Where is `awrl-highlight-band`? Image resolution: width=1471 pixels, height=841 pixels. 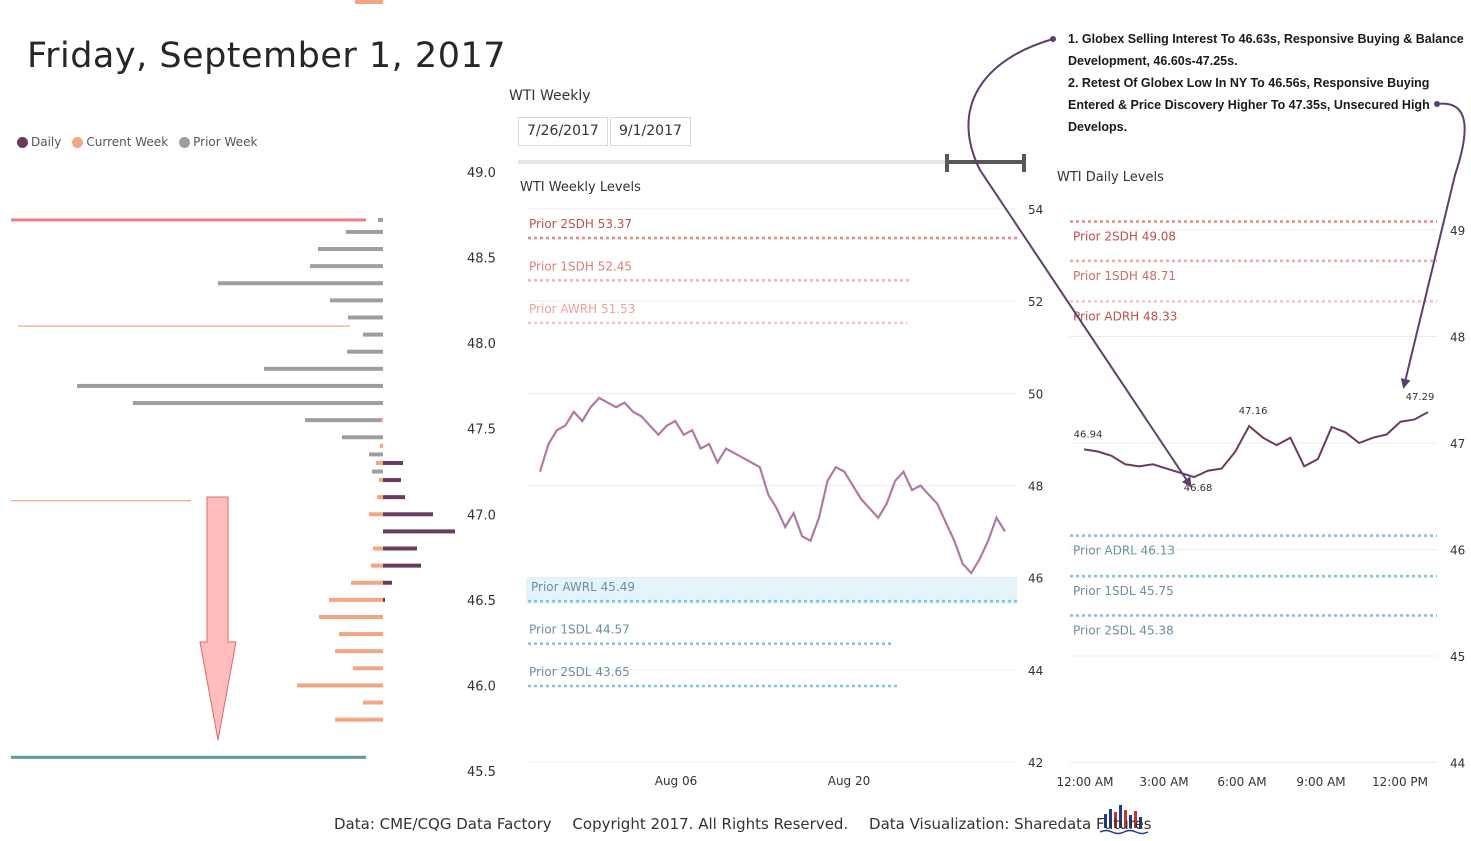 awrl-highlight-band is located at coordinates (771, 591).